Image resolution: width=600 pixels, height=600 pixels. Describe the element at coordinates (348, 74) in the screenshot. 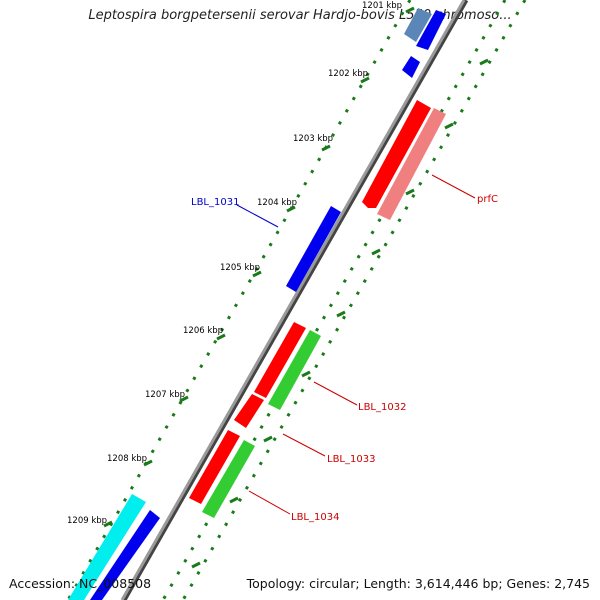

I see `tick-label-1202: 1202 kbp` at that location.